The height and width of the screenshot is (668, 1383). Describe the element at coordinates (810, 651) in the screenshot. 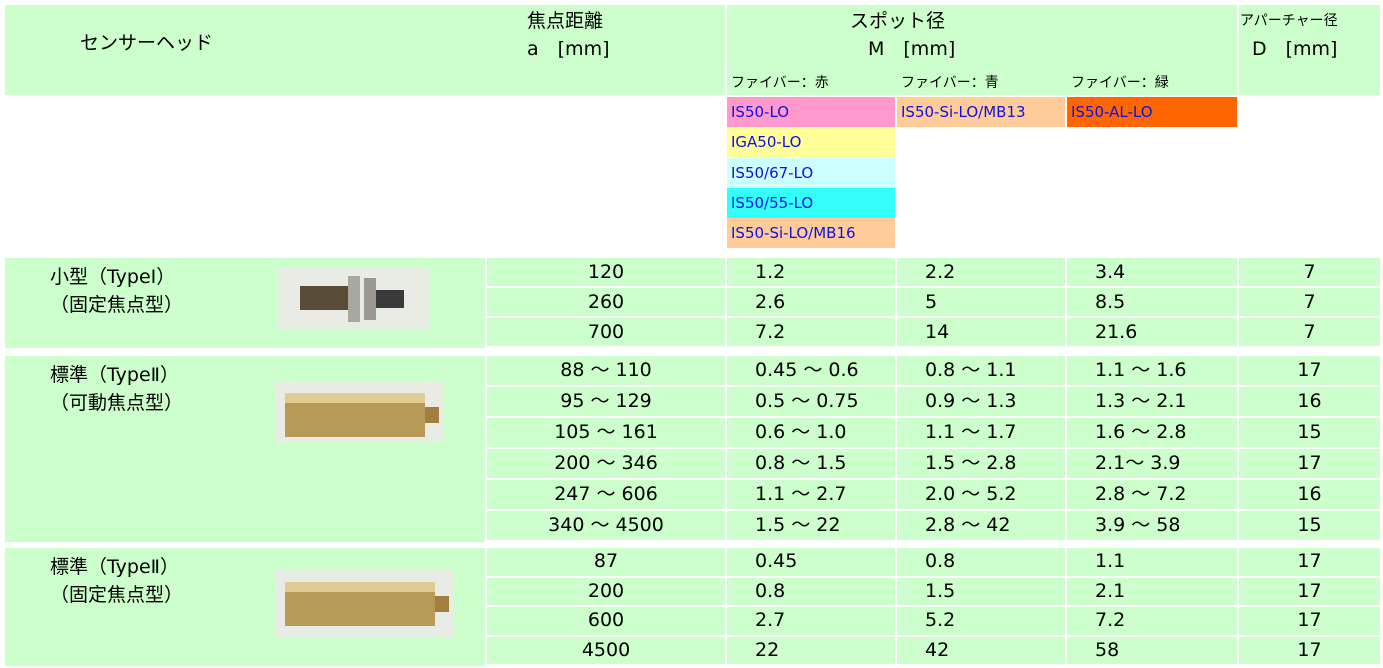

I see `cell: 22` at that location.